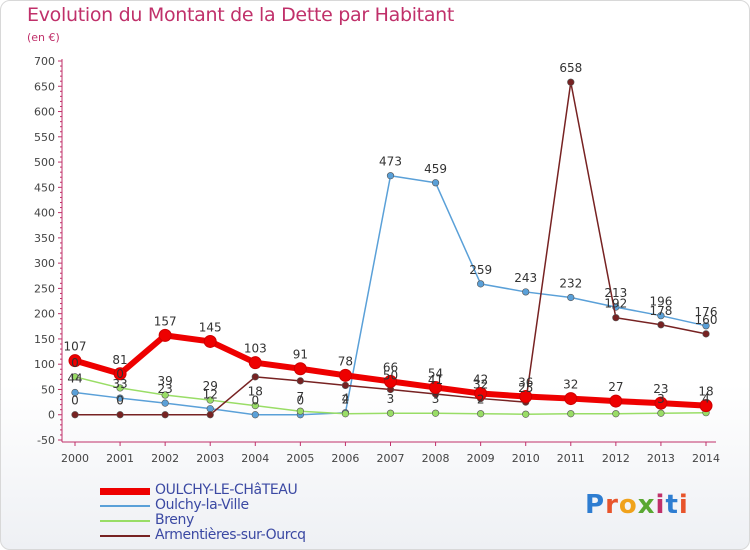  What do you see at coordinates (345, 458) in the screenshot?
I see `x-tick-label: 2006` at bounding box center [345, 458].